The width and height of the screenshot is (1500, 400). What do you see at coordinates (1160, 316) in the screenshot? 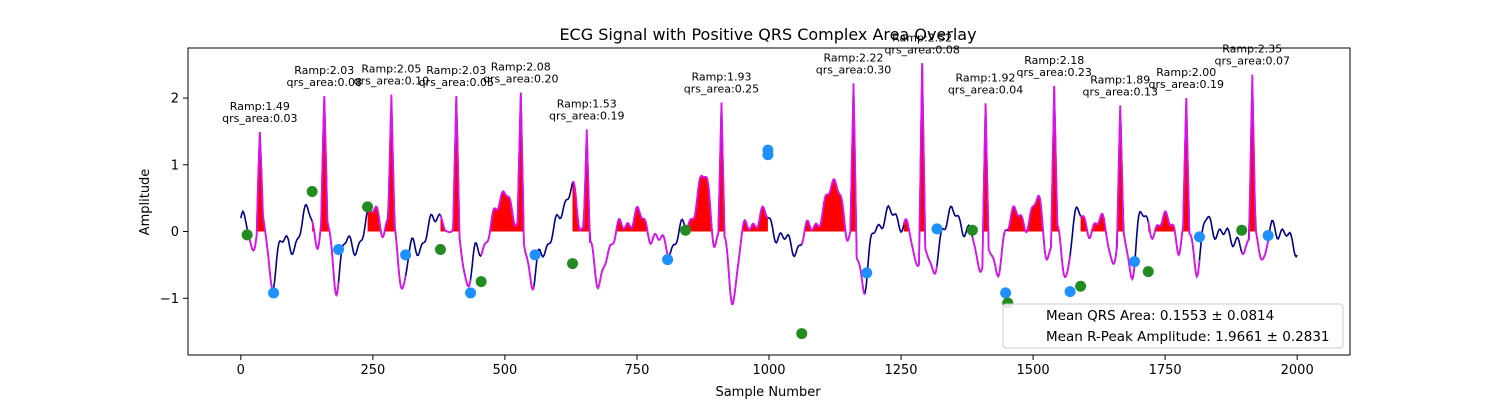
I see `legend-entry-qrs-area: Mean QRS Area: 0.1553 ± 0.0814` at bounding box center [1160, 316].